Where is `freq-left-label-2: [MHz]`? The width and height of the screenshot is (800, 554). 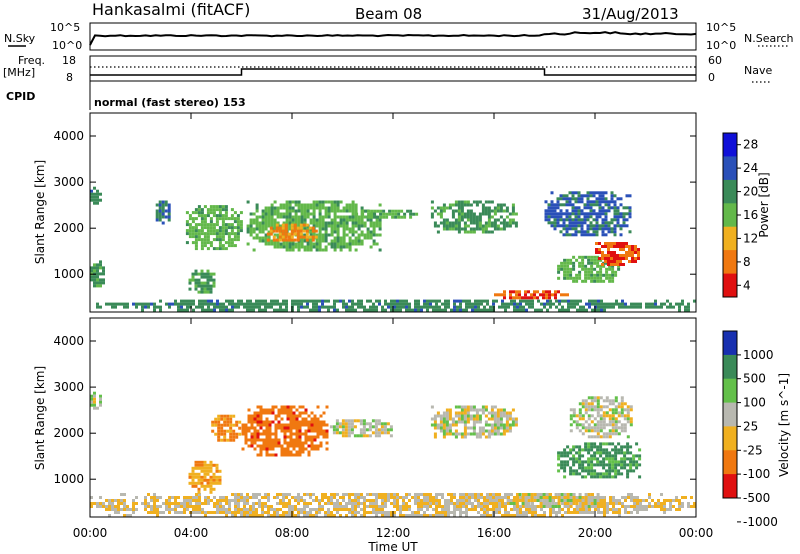
freq-left-label-2: [MHz] is located at coordinates (19, 72).